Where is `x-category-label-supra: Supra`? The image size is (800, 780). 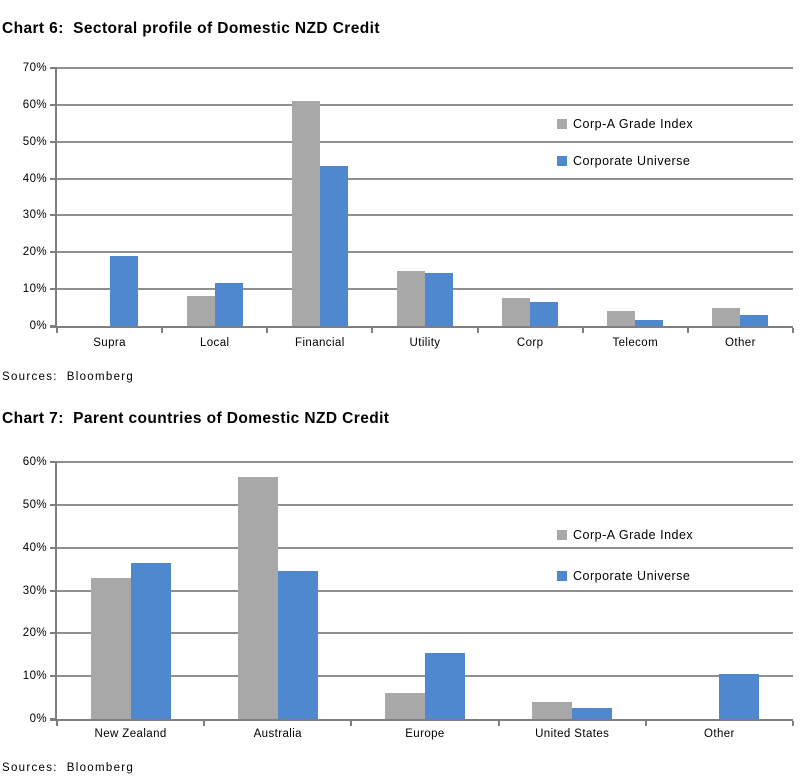 x-category-label-supra: Supra is located at coordinates (109, 343).